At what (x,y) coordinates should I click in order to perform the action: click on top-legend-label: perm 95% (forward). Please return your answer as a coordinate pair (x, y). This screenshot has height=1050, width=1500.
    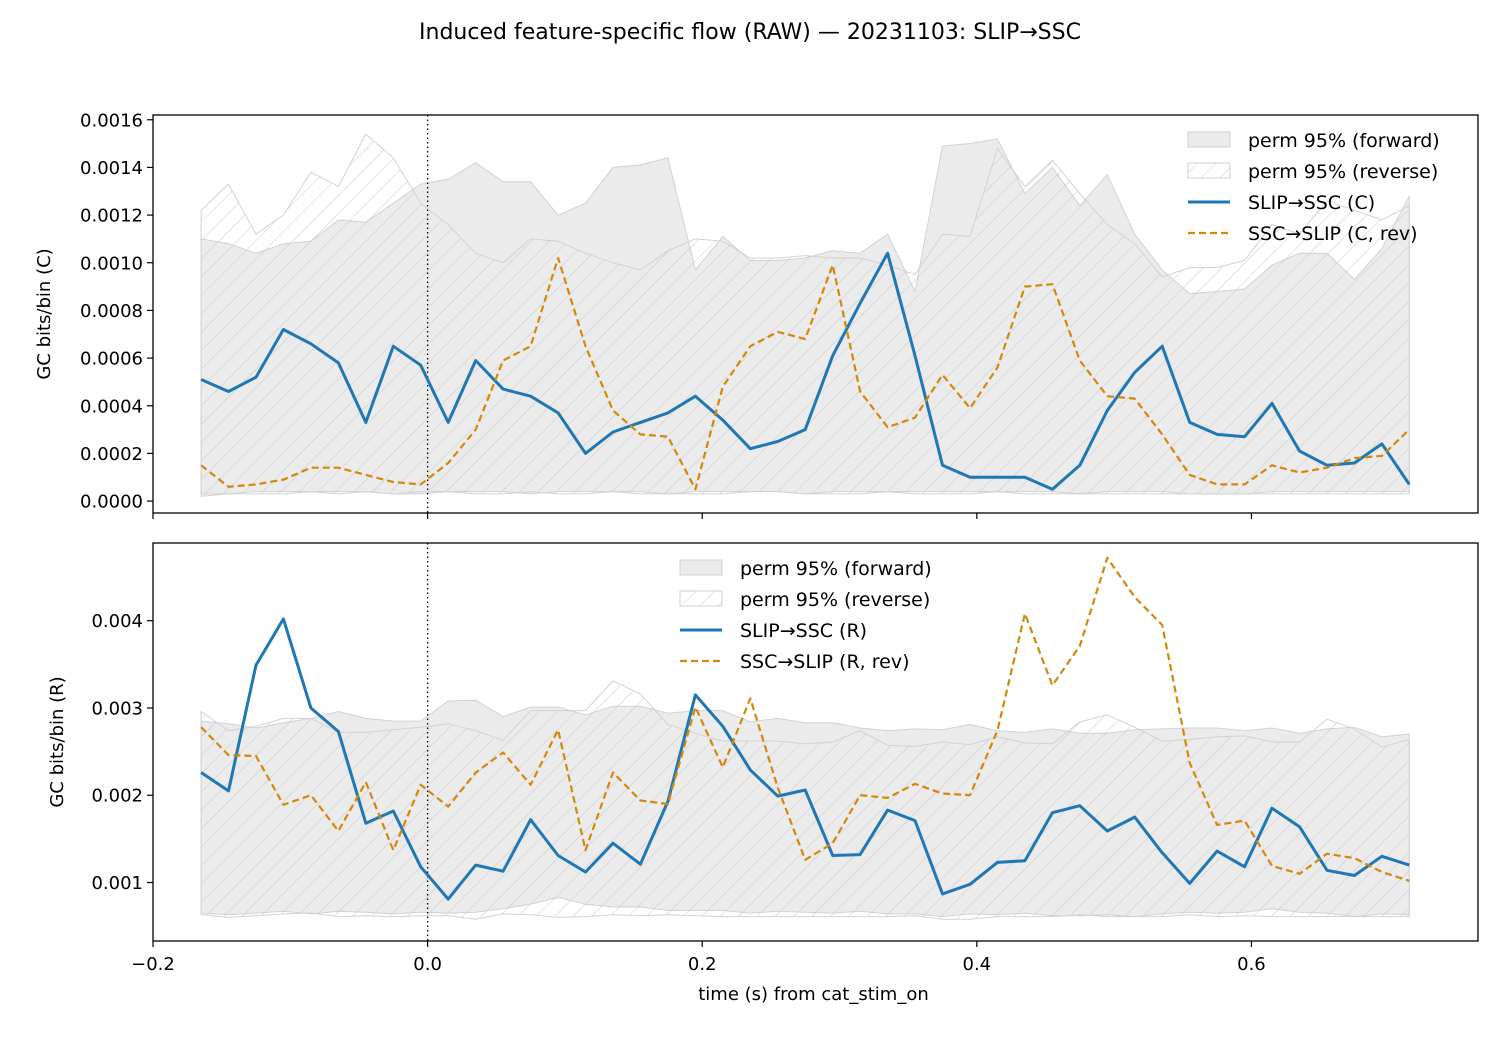
    Looking at the image, I should click on (1344, 141).